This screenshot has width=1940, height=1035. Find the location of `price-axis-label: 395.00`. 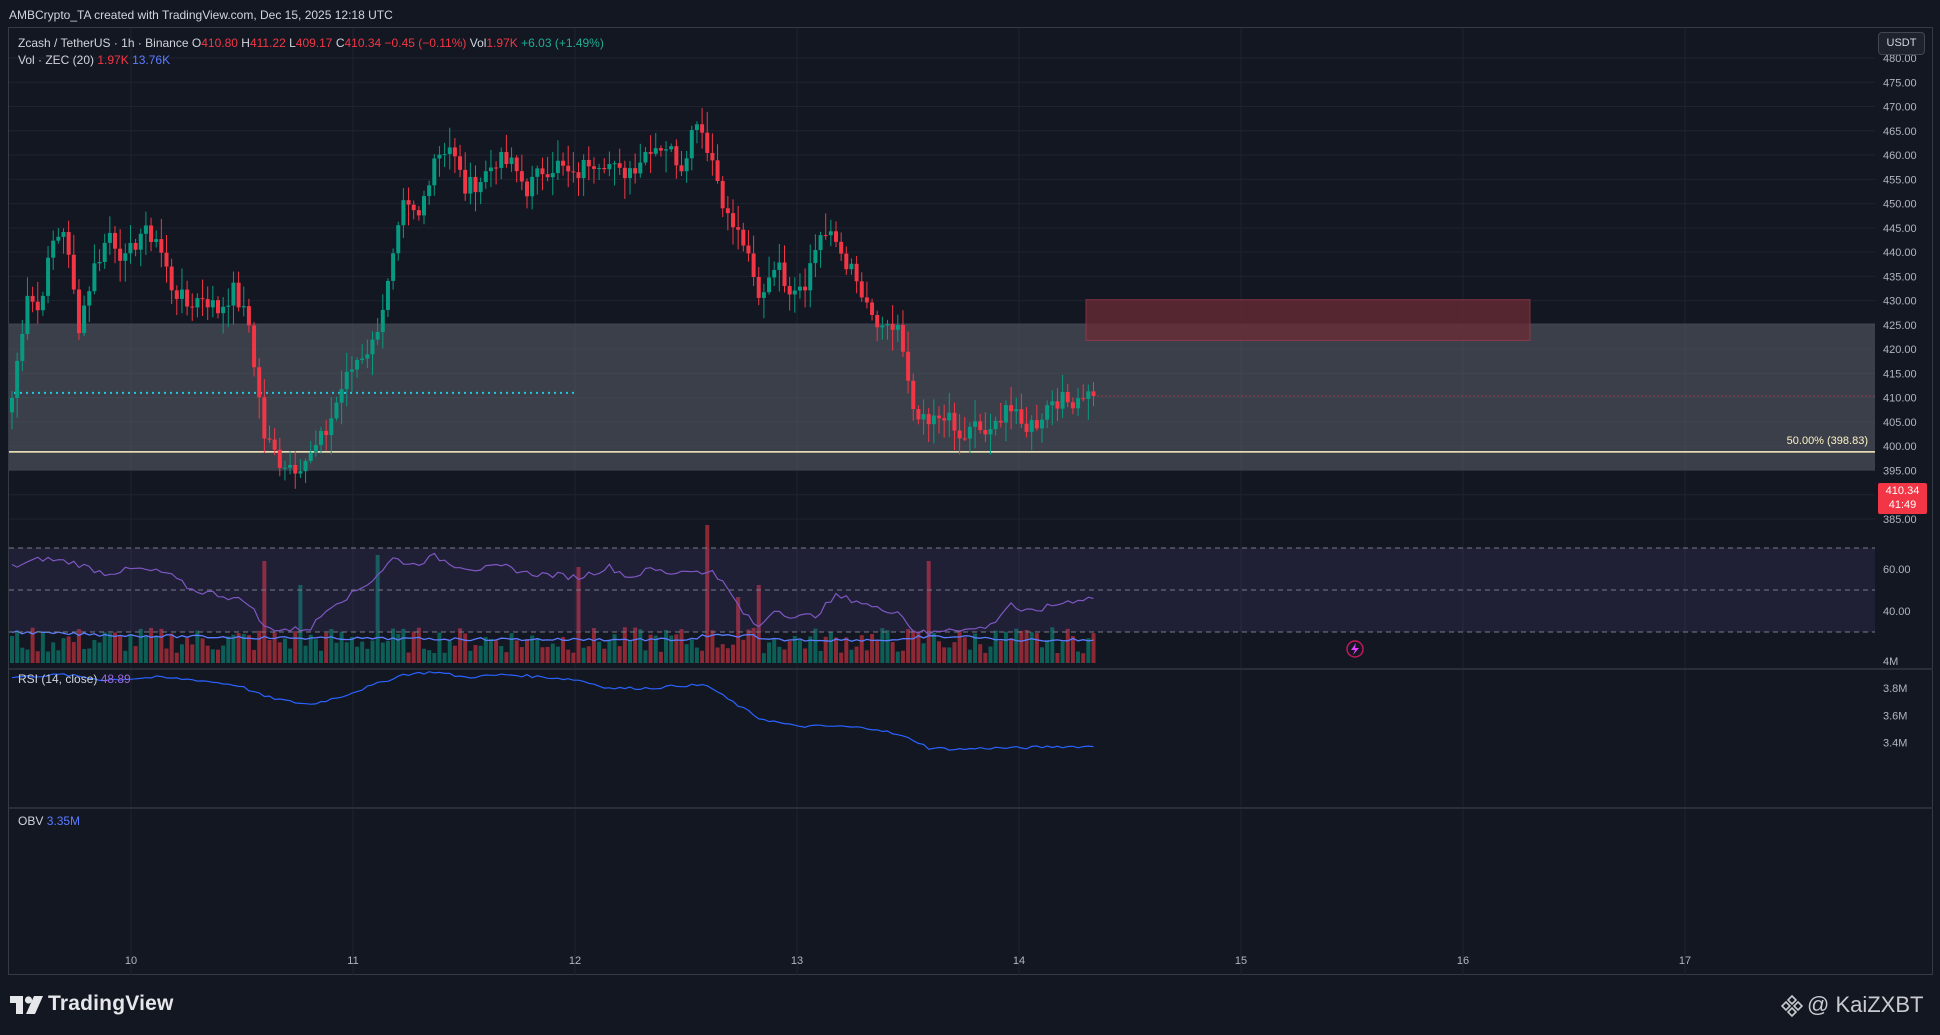

price-axis-label: 395.00 is located at coordinates (1900, 471).